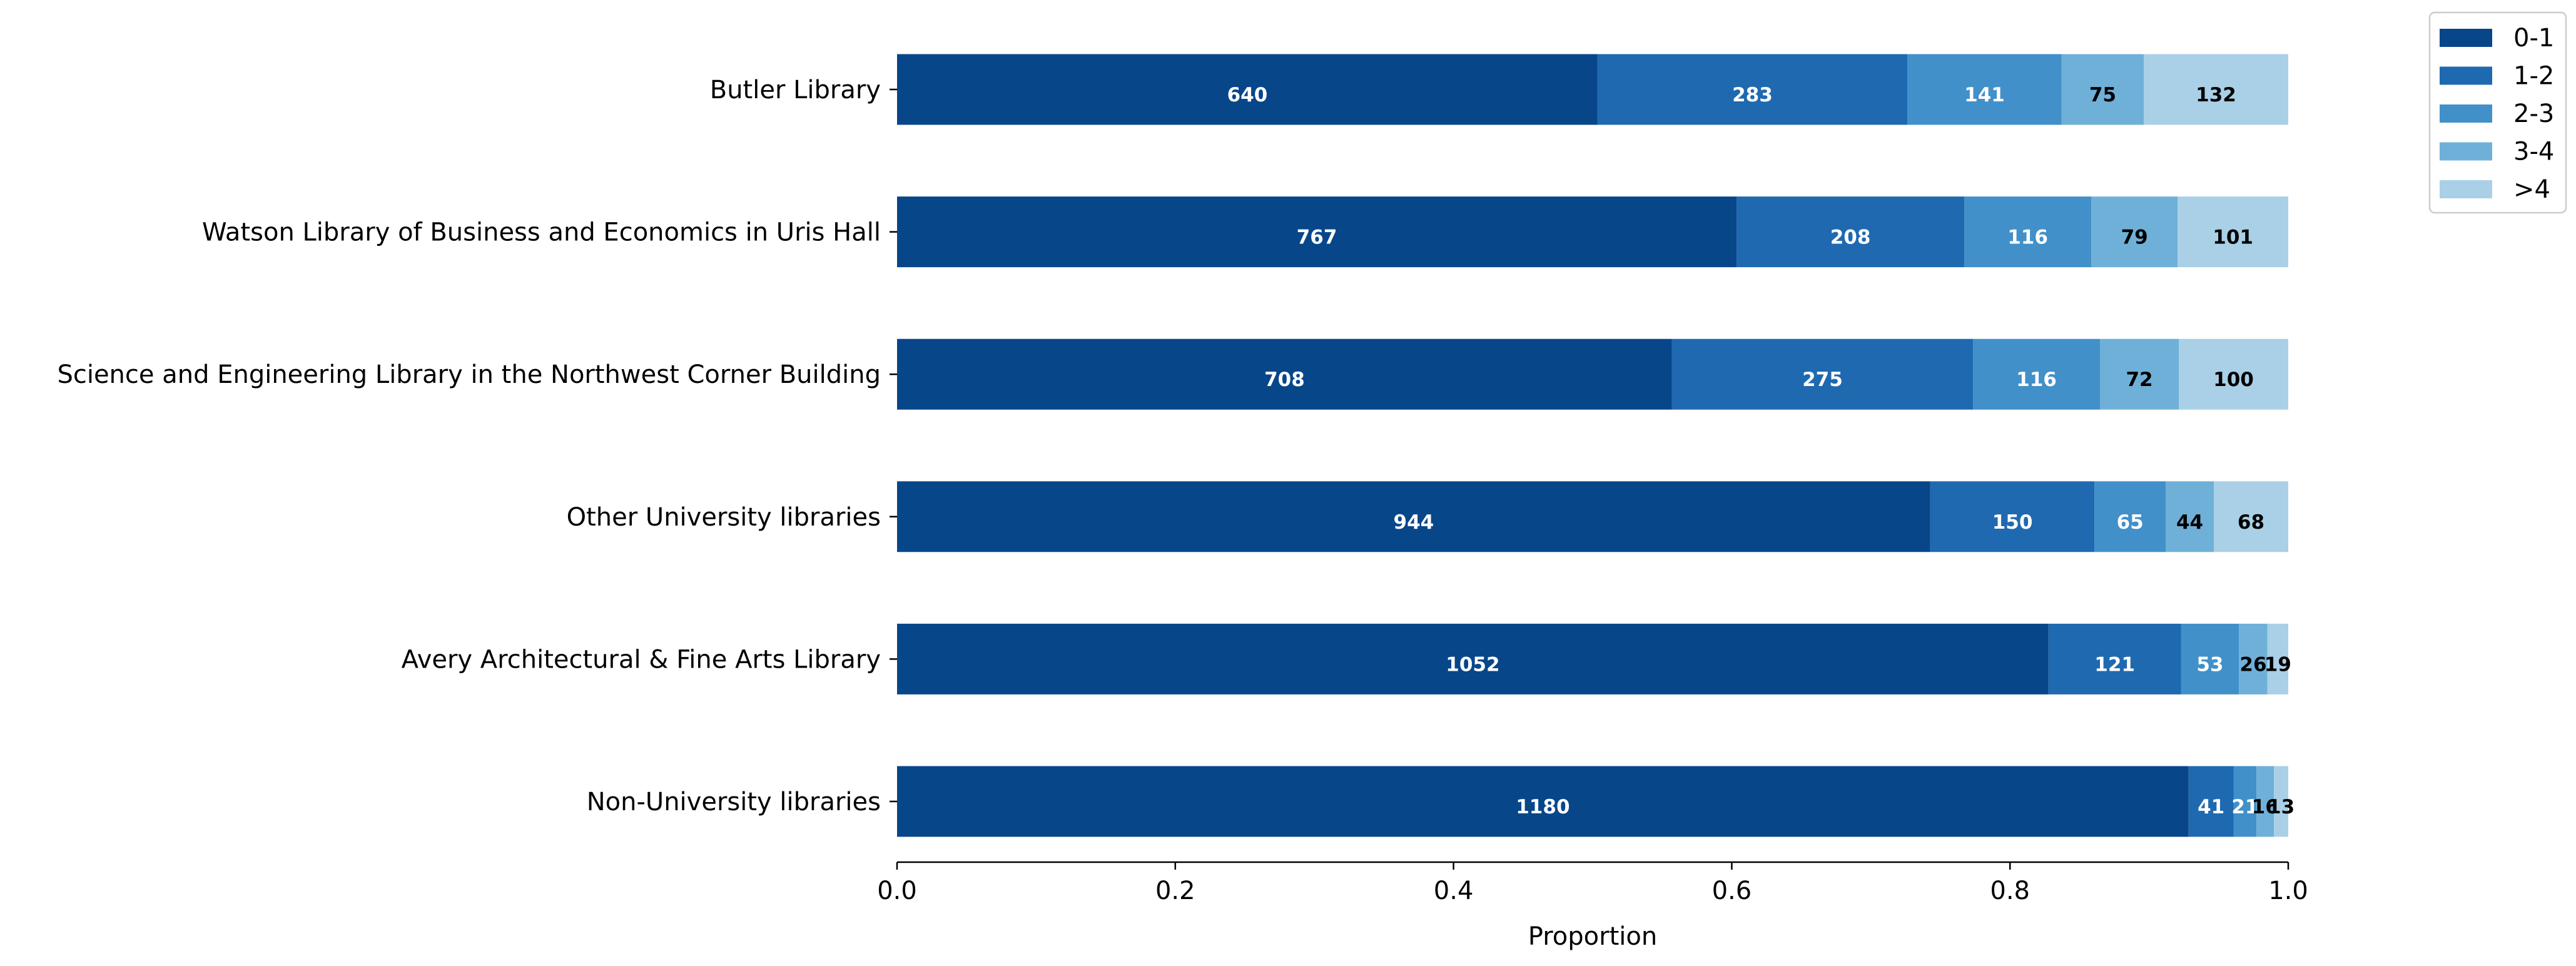 This screenshot has height=966, width=2576. What do you see at coordinates (795, 90) in the screenshot?
I see `category-label: Butler Library` at bounding box center [795, 90].